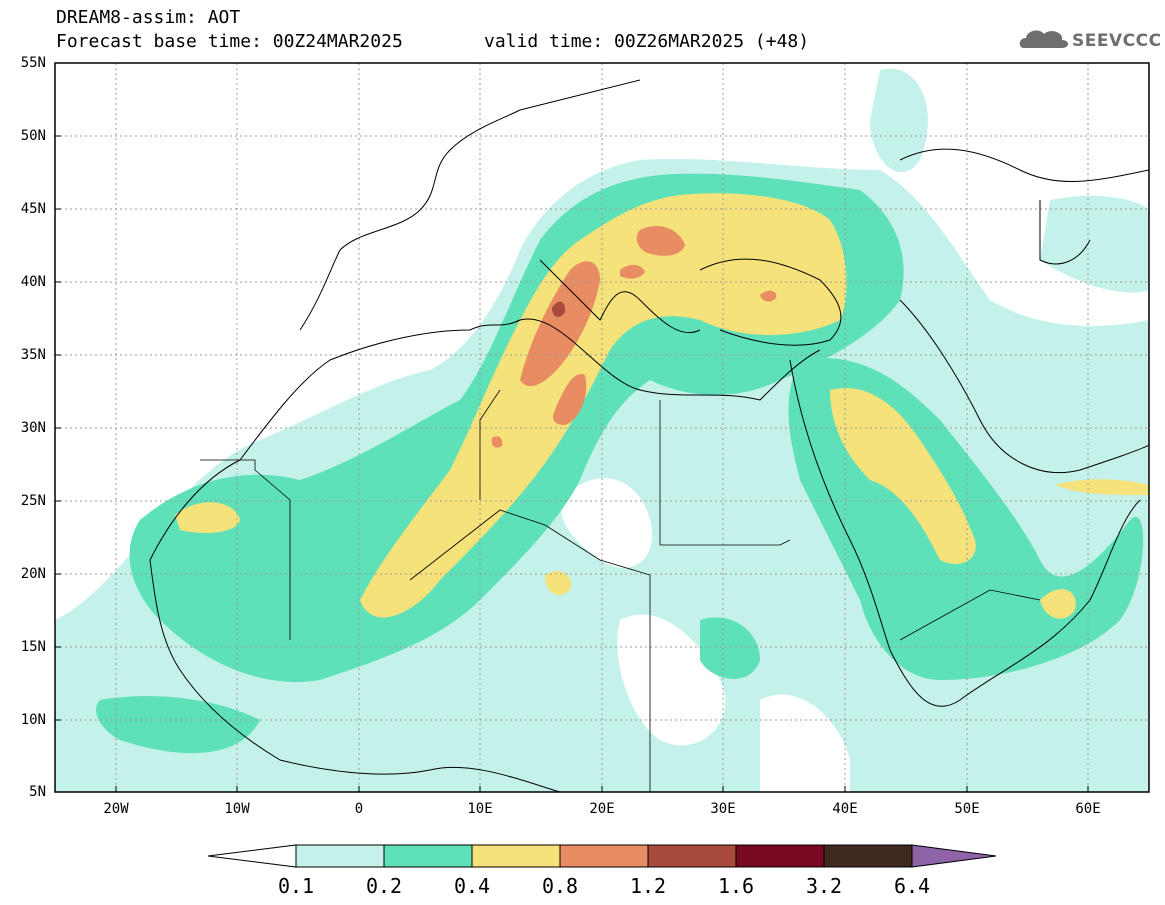  I want to click on lon-label: 50E, so click(967, 809).